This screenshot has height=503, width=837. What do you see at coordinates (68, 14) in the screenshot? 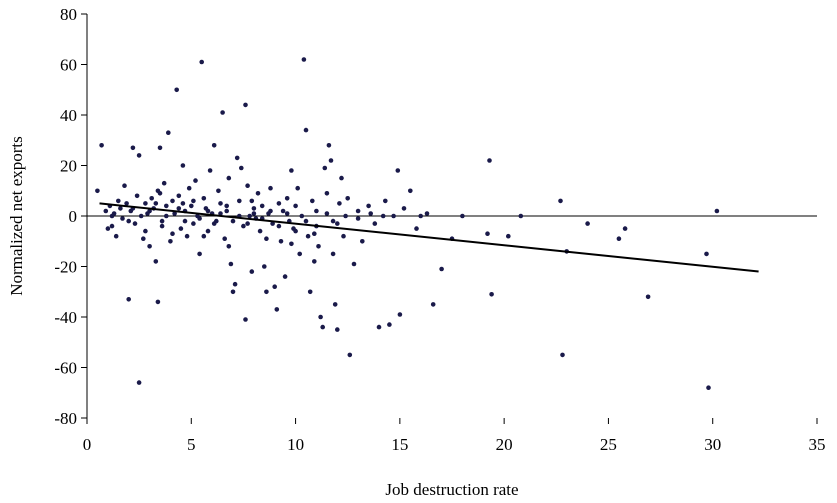
I see `y-tick-label: 80` at bounding box center [68, 14].